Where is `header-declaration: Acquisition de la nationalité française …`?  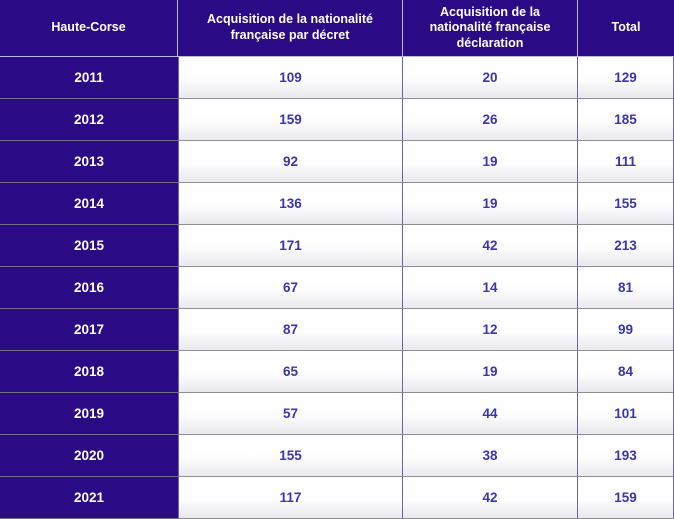 header-declaration: Acquisition de la nationalité française … is located at coordinates (490, 28).